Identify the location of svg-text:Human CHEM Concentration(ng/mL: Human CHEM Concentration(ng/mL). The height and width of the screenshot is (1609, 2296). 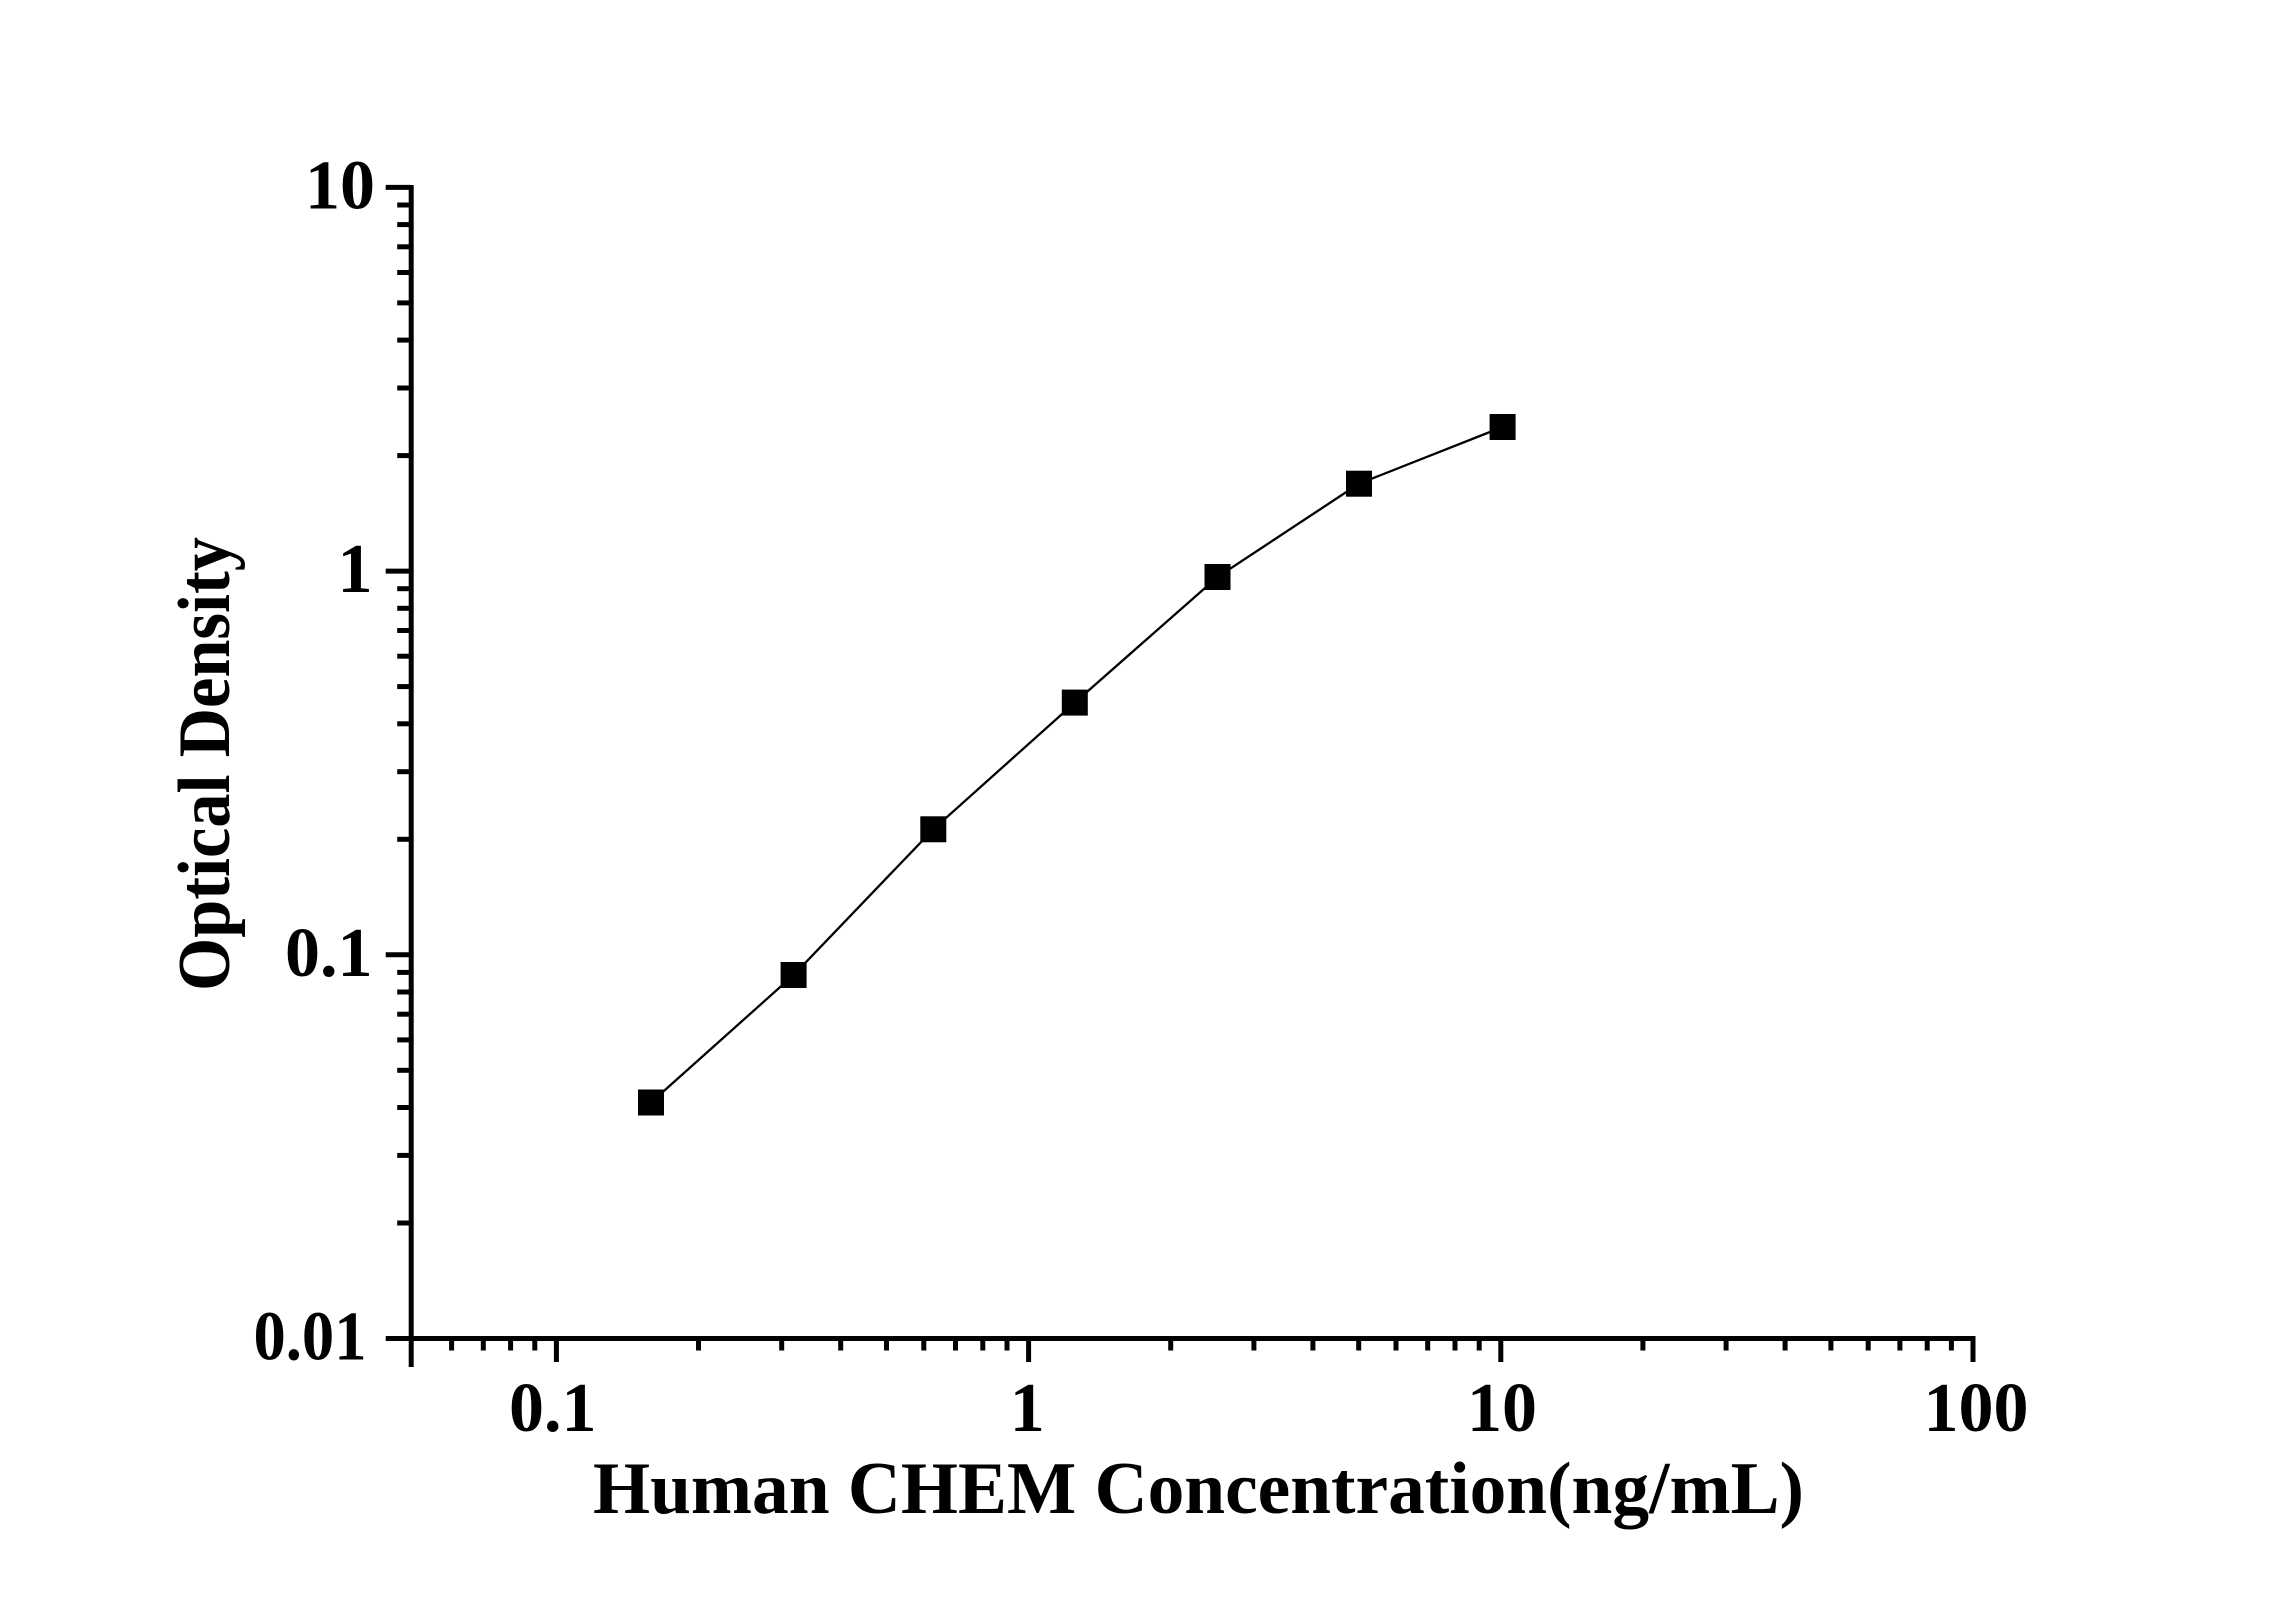
(1198, 1489).